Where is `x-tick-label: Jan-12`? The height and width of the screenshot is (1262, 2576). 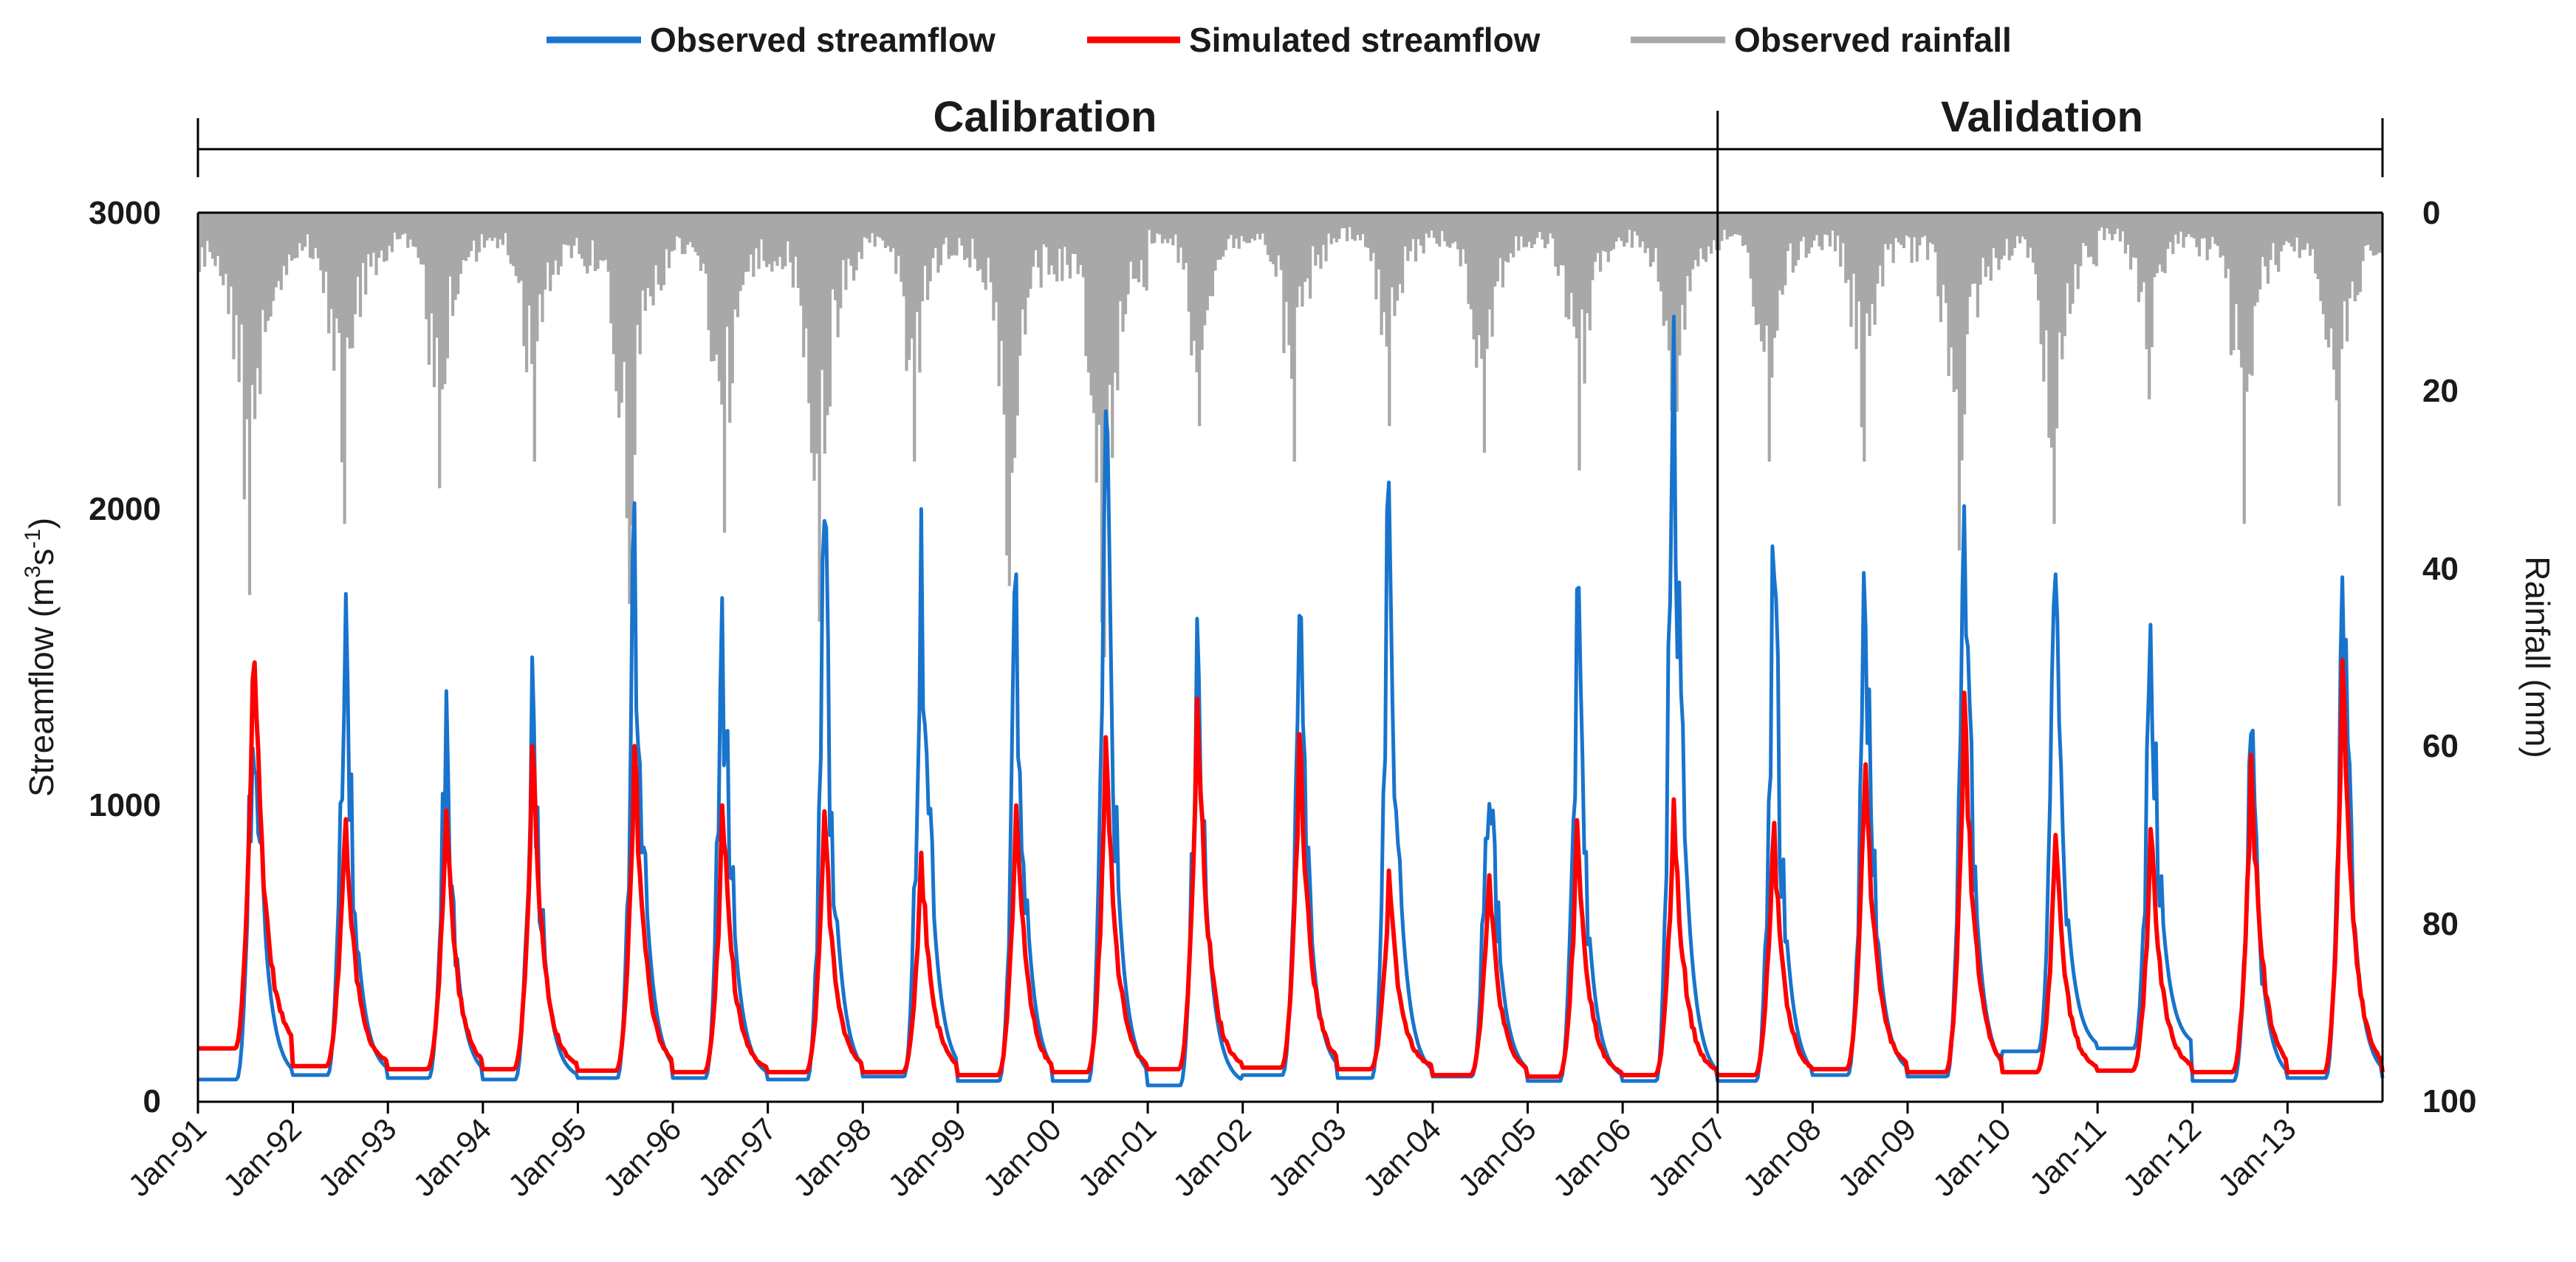 x-tick-label: Jan-12 is located at coordinates (2161, 1157).